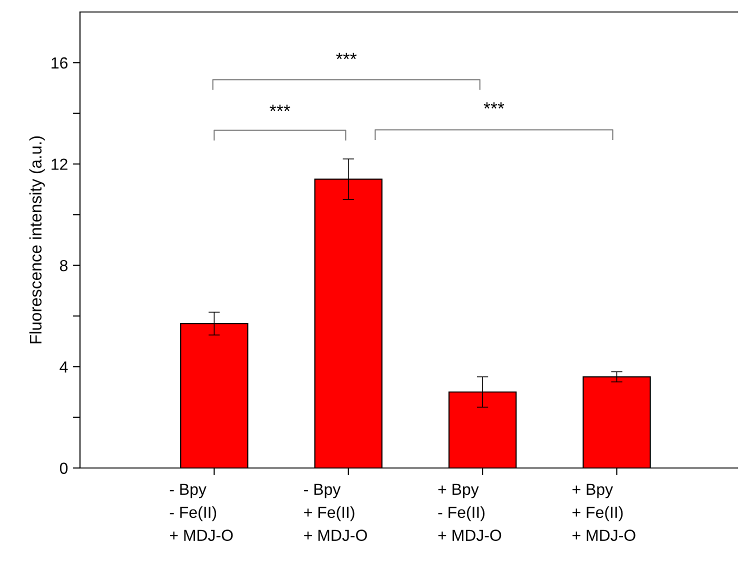  What do you see at coordinates (201, 512) in the screenshot?
I see `x-tick-label: - Bpy - Fe(II) + MDJ-O` at bounding box center [201, 512].